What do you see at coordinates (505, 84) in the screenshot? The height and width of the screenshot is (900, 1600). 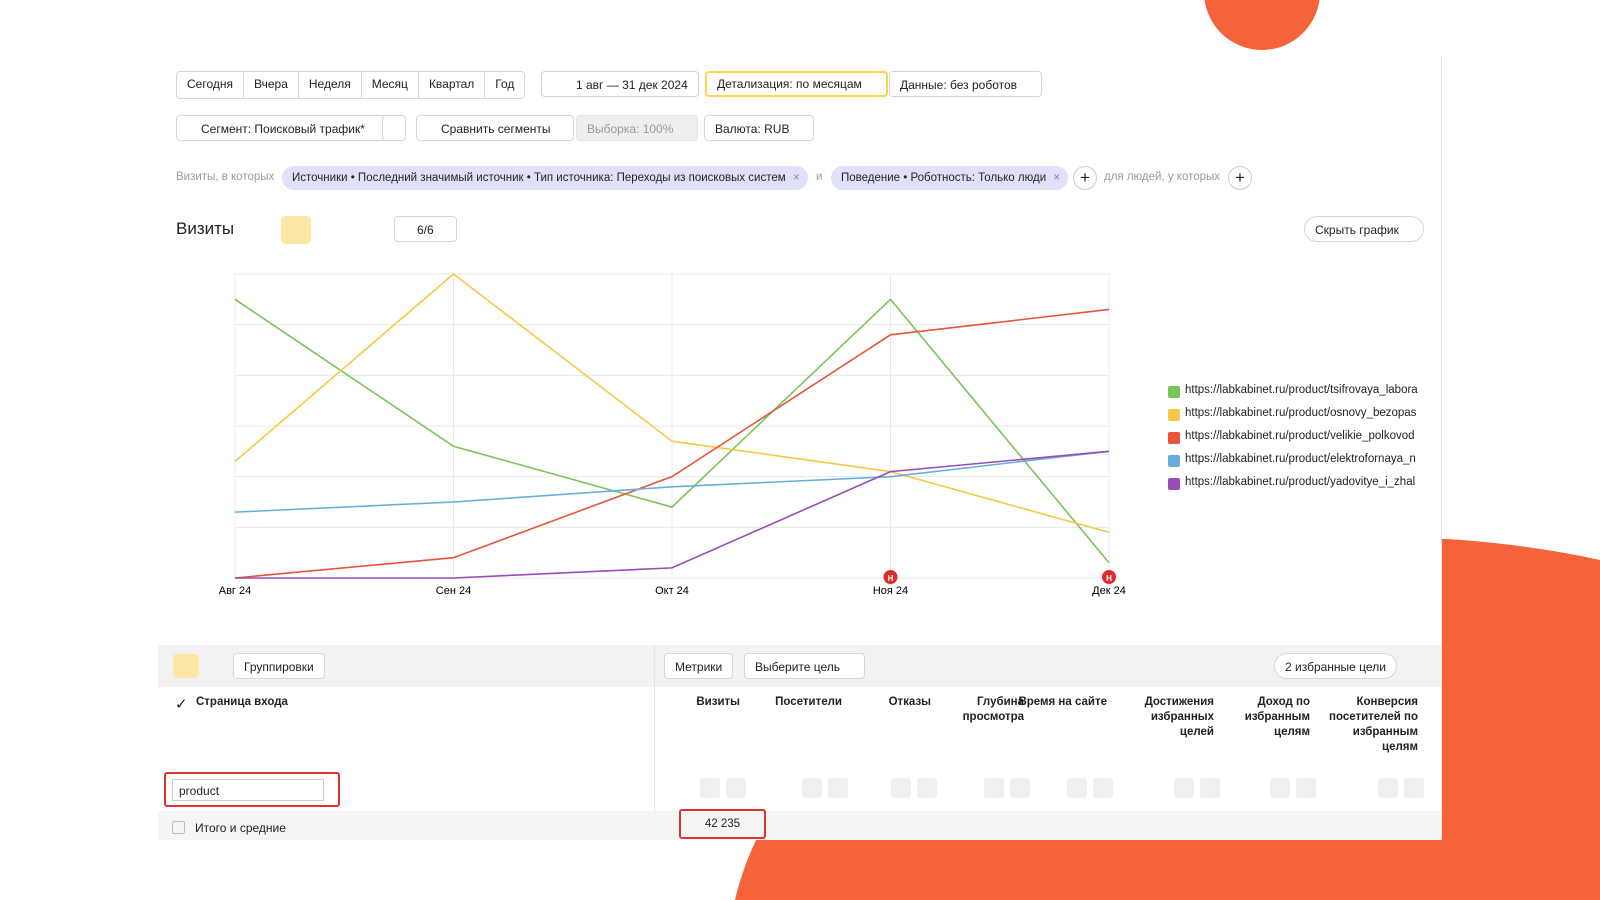 I see `period-button: Год` at bounding box center [505, 84].